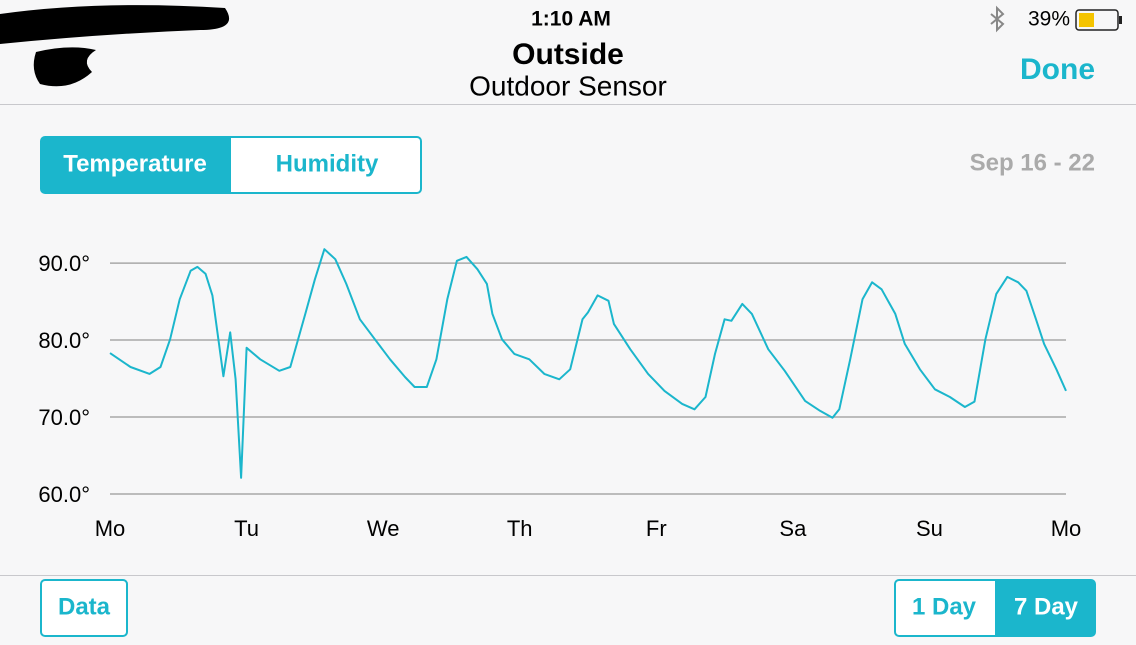 The image size is (1136, 645). I want to click on range-selected, so click(1045, 608).